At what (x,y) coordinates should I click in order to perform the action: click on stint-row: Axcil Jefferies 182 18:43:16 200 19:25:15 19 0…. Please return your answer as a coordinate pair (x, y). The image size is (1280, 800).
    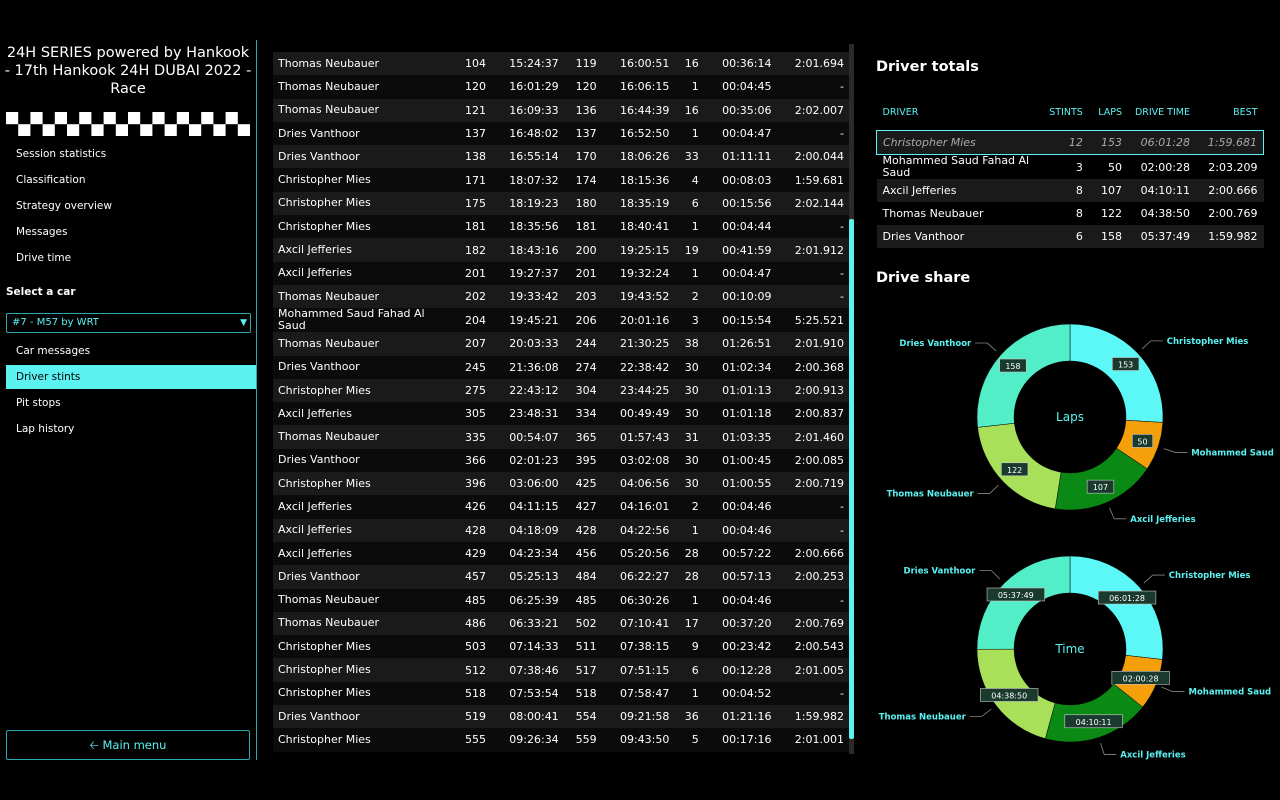
    Looking at the image, I should click on (561, 250).